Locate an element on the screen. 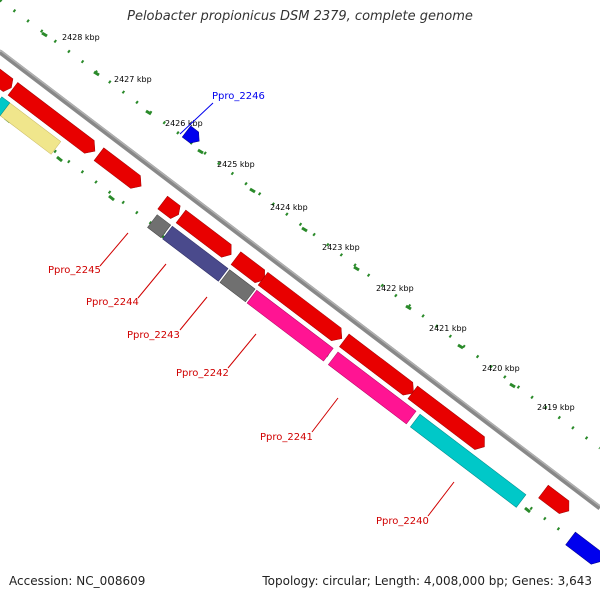 This screenshot has height=600, width=600. tick-label: 2423 kbp is located at coordinates (341, 247).